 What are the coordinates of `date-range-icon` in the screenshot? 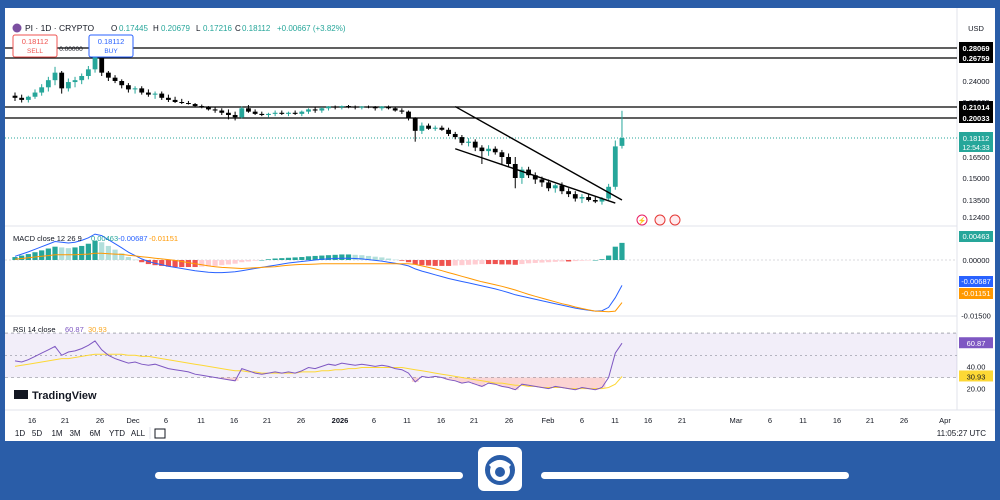 It's located at (160, 433).